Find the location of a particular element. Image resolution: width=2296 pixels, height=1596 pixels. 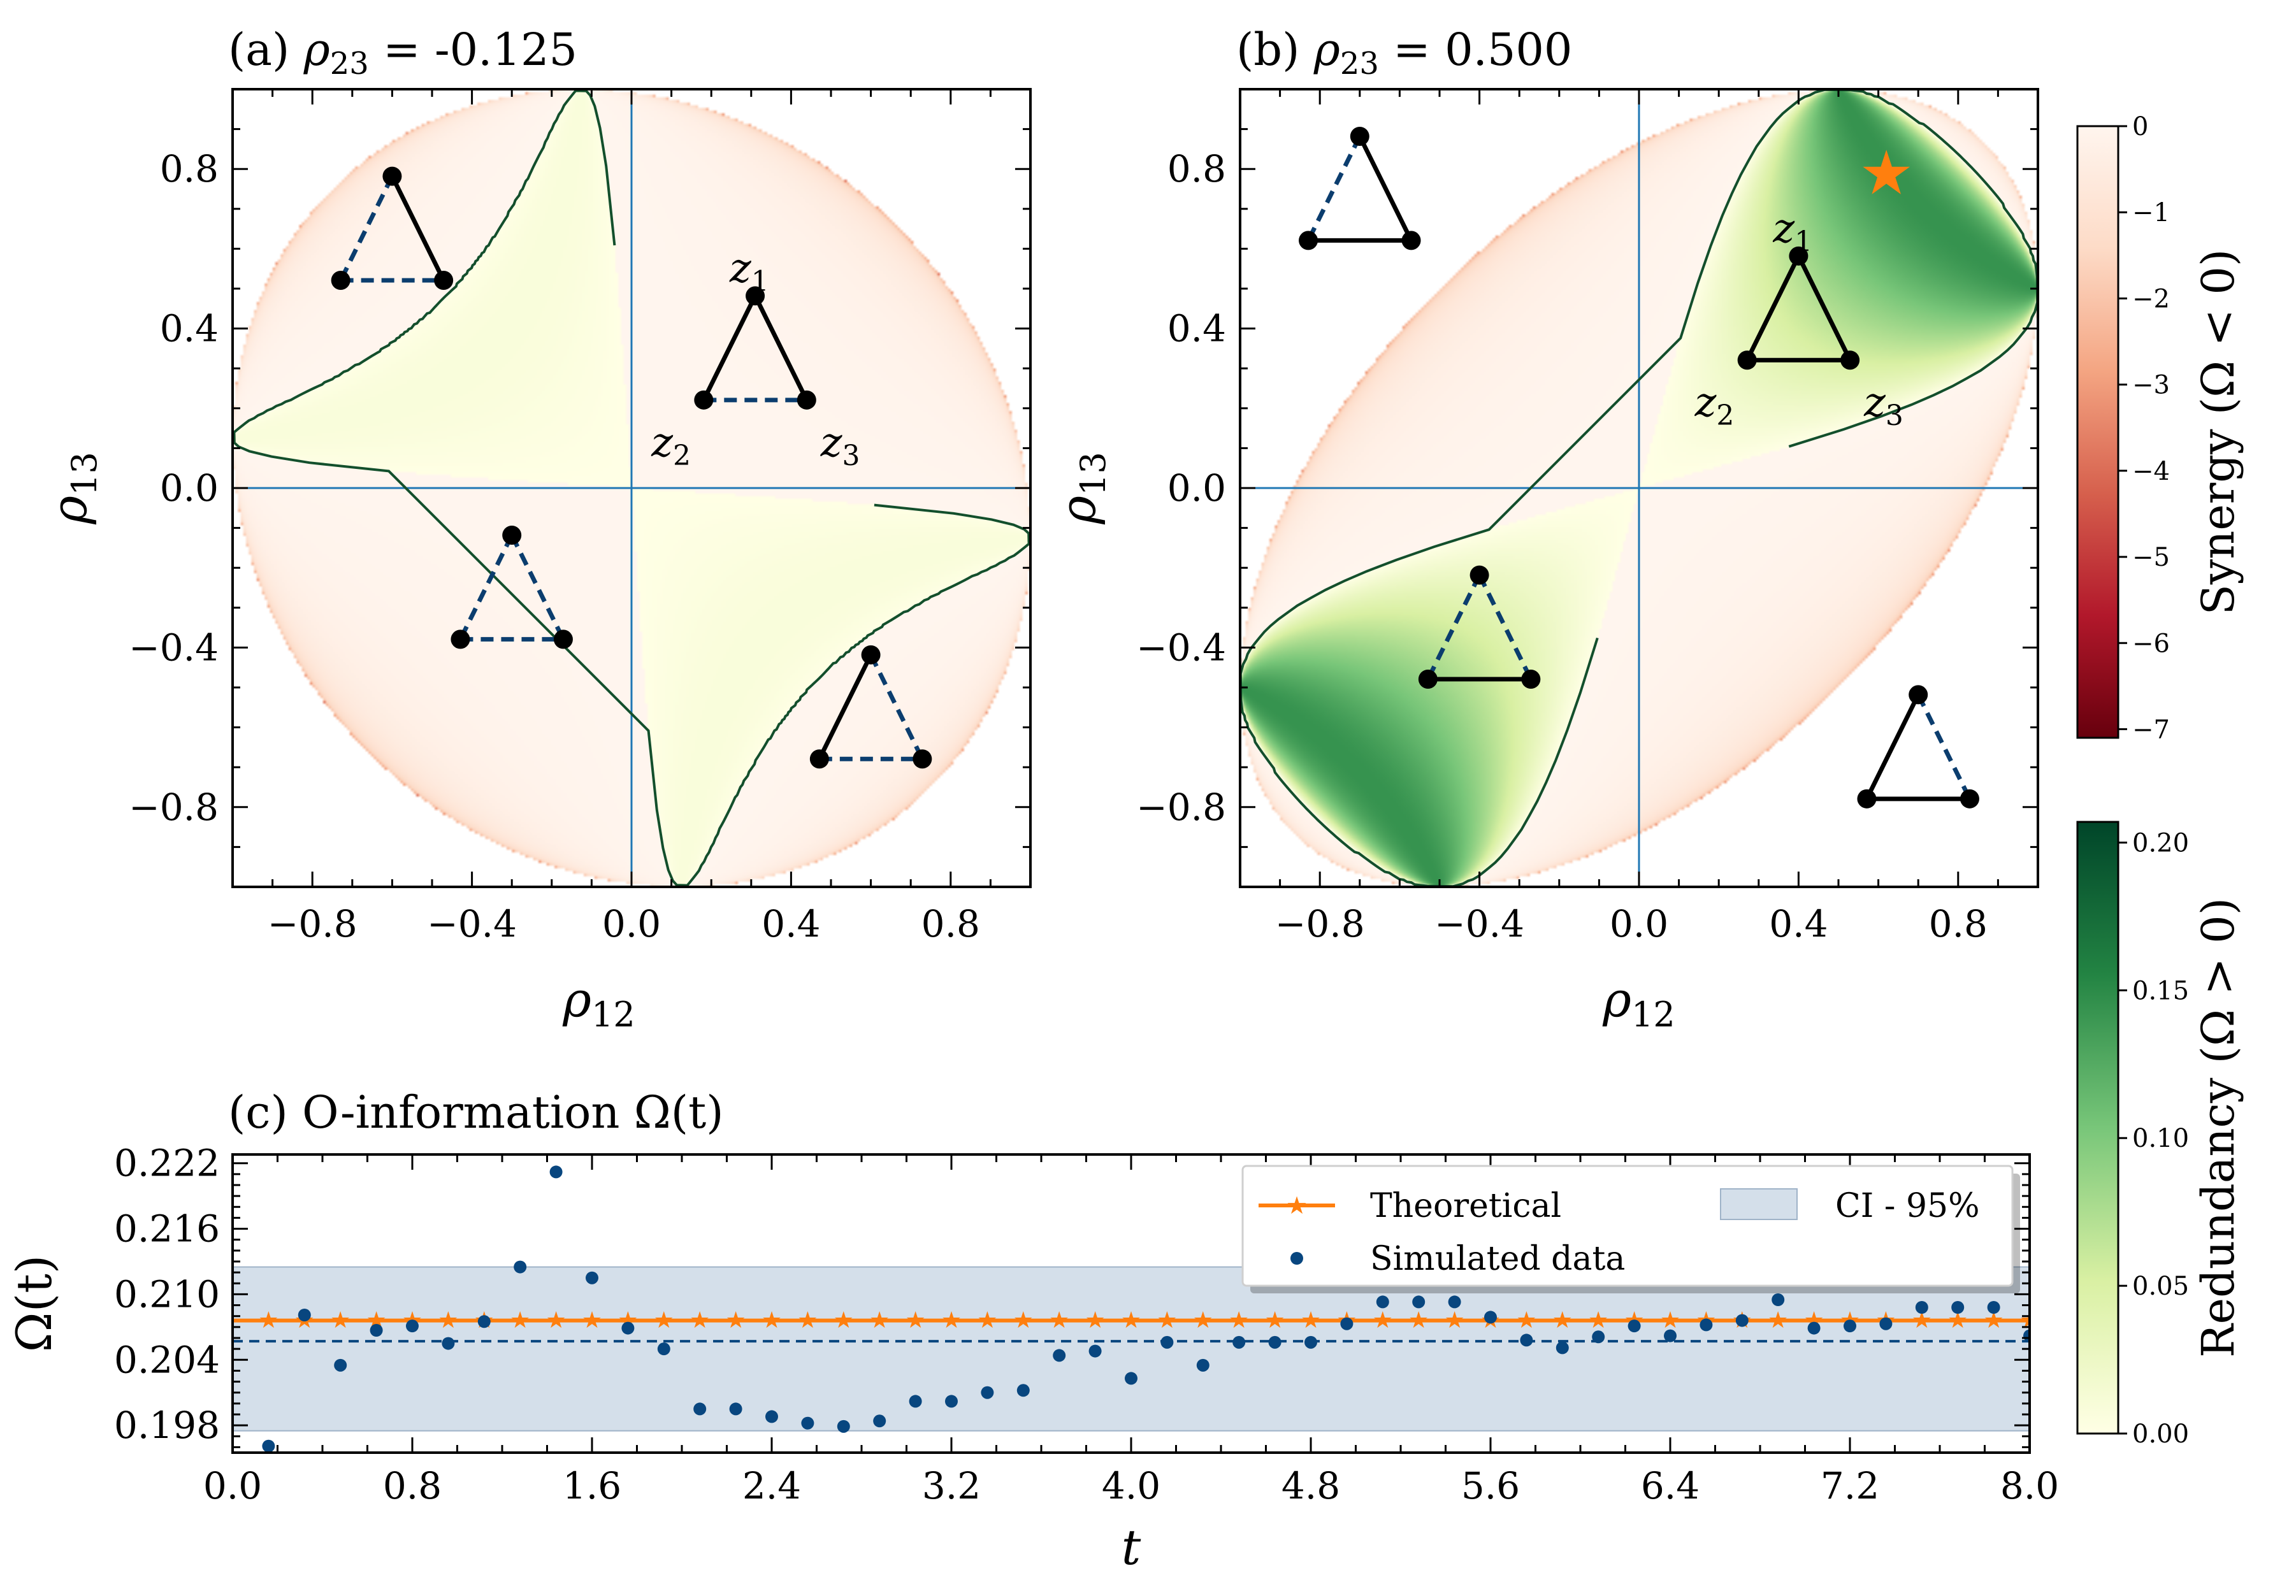

legend-sim-label: Simulated data is located at coordinates (1497, 1259).